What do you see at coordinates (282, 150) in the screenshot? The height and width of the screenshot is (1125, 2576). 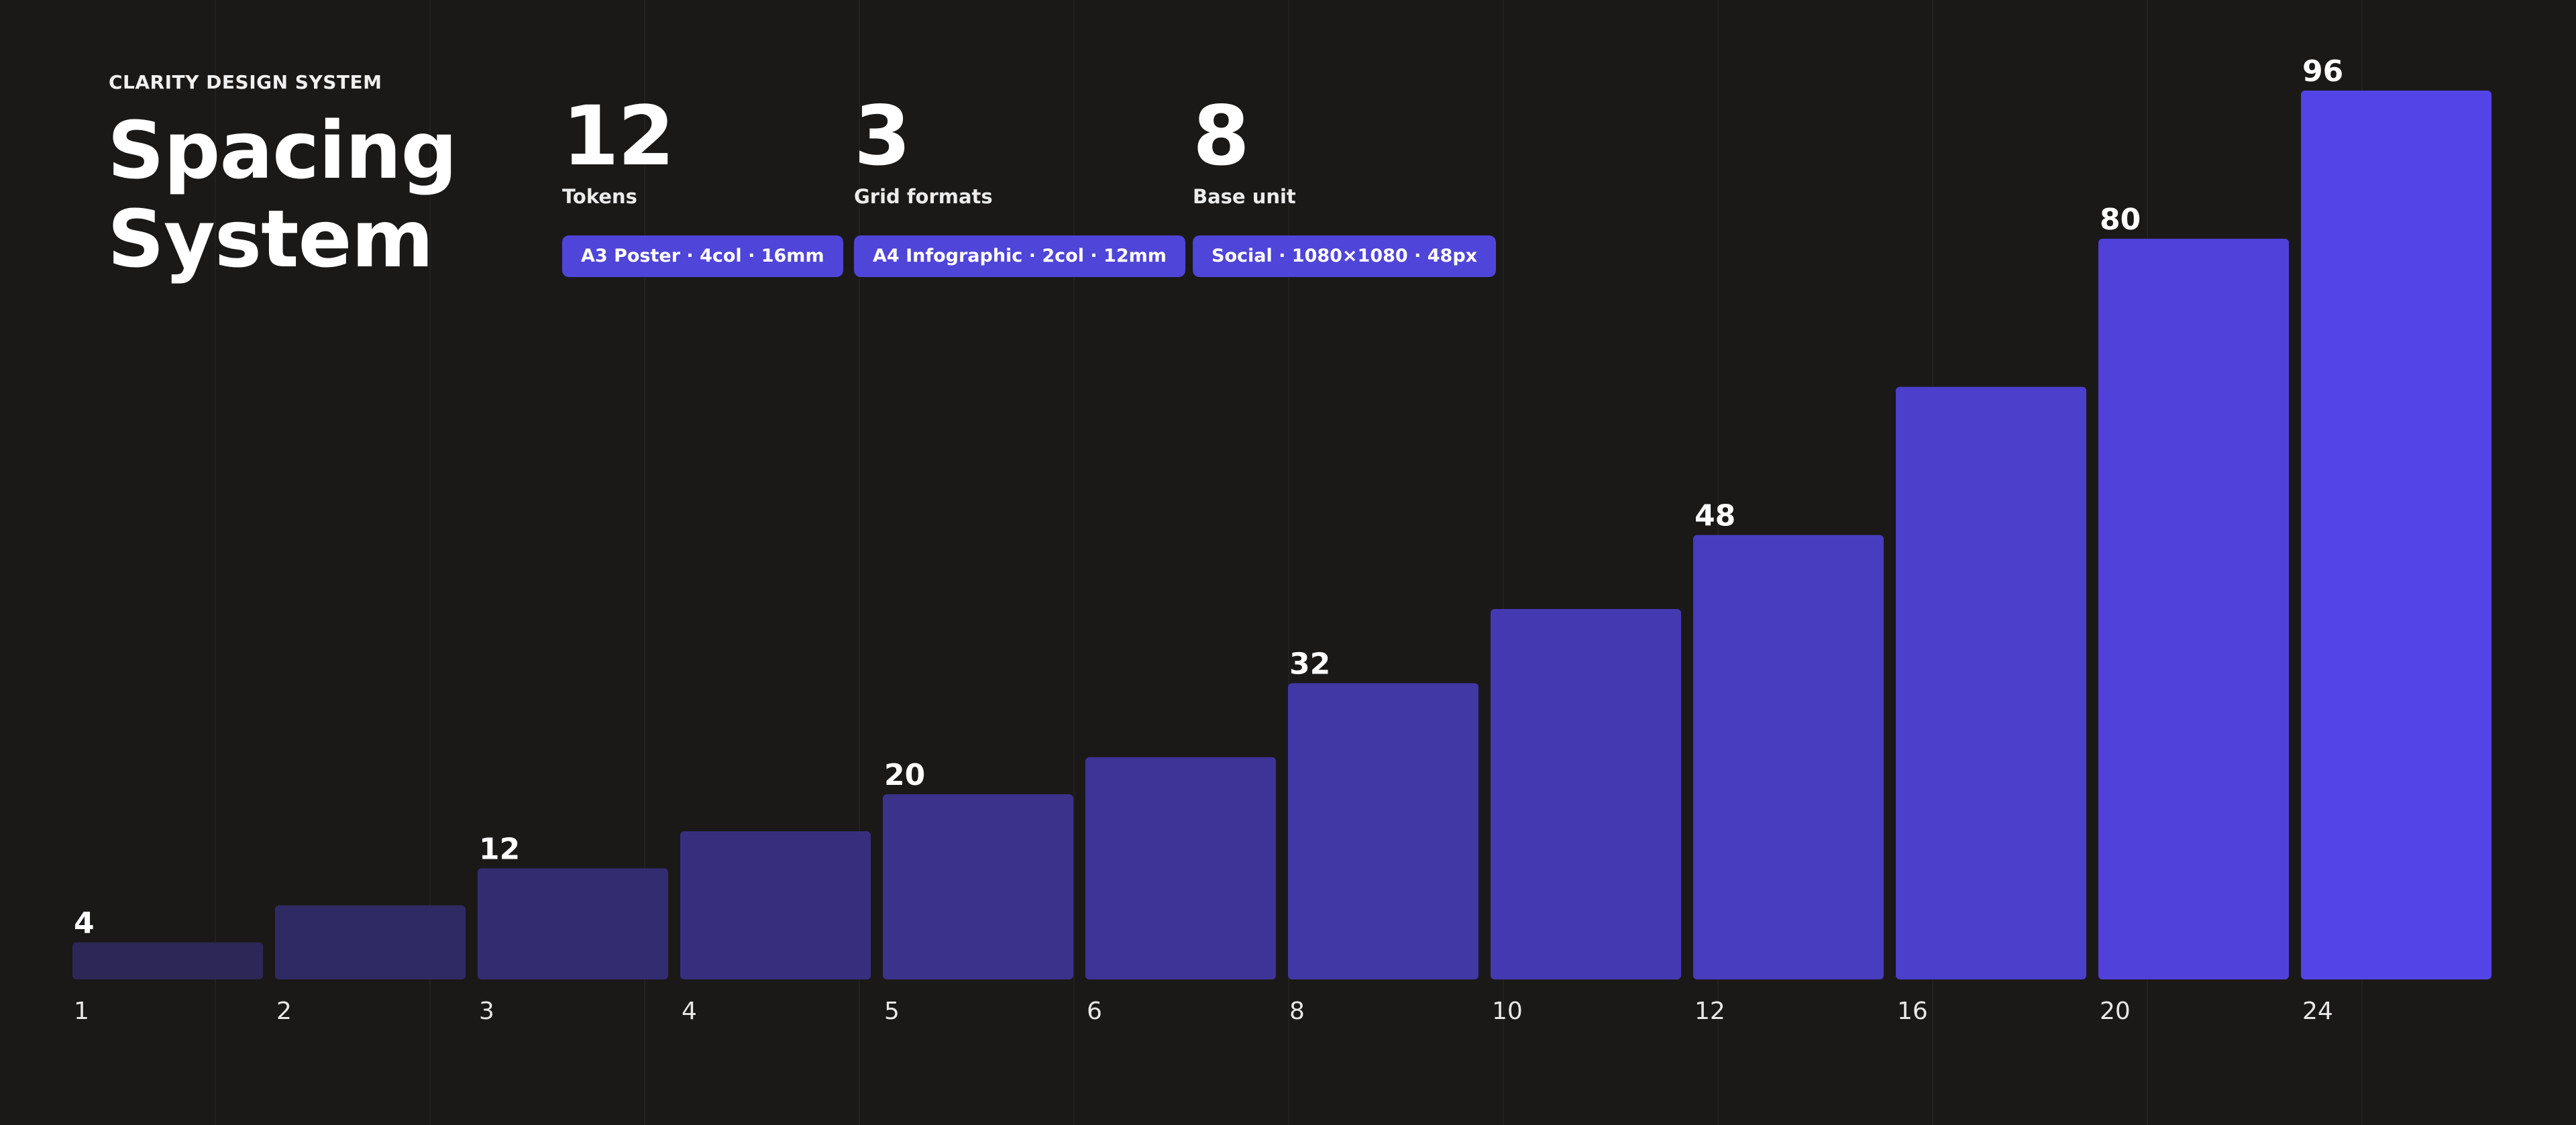 I see `title-line-1: Spacing` at bounding box center [282, 150].